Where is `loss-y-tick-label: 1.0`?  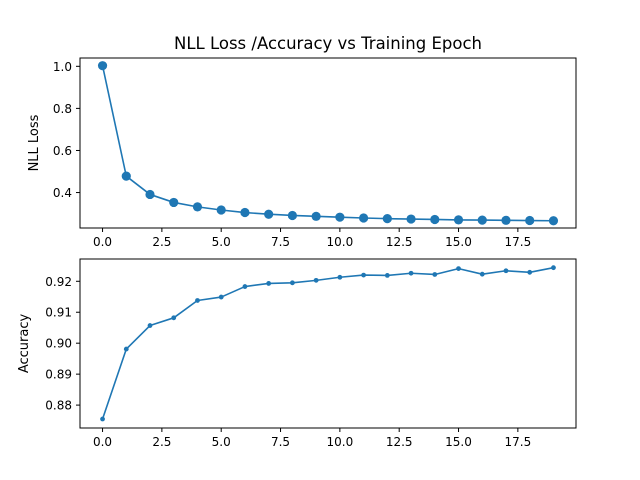
loss-y-tick-label: 1.0 is located at coordinates (62, 67).